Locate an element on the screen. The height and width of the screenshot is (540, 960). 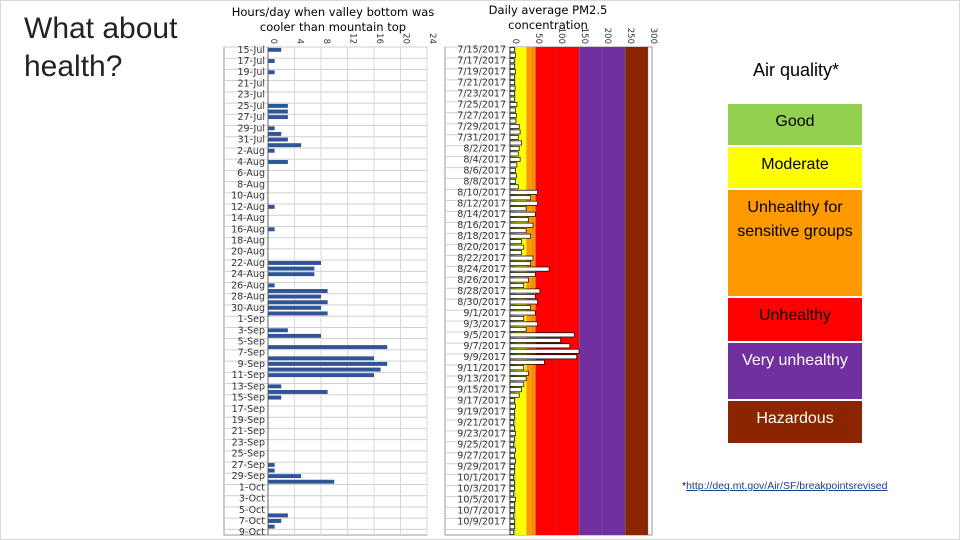
legend-box-unhealthy-for-sensitive-groups: Unhealthy for sensitive groups is located at coordinates (795, 243).